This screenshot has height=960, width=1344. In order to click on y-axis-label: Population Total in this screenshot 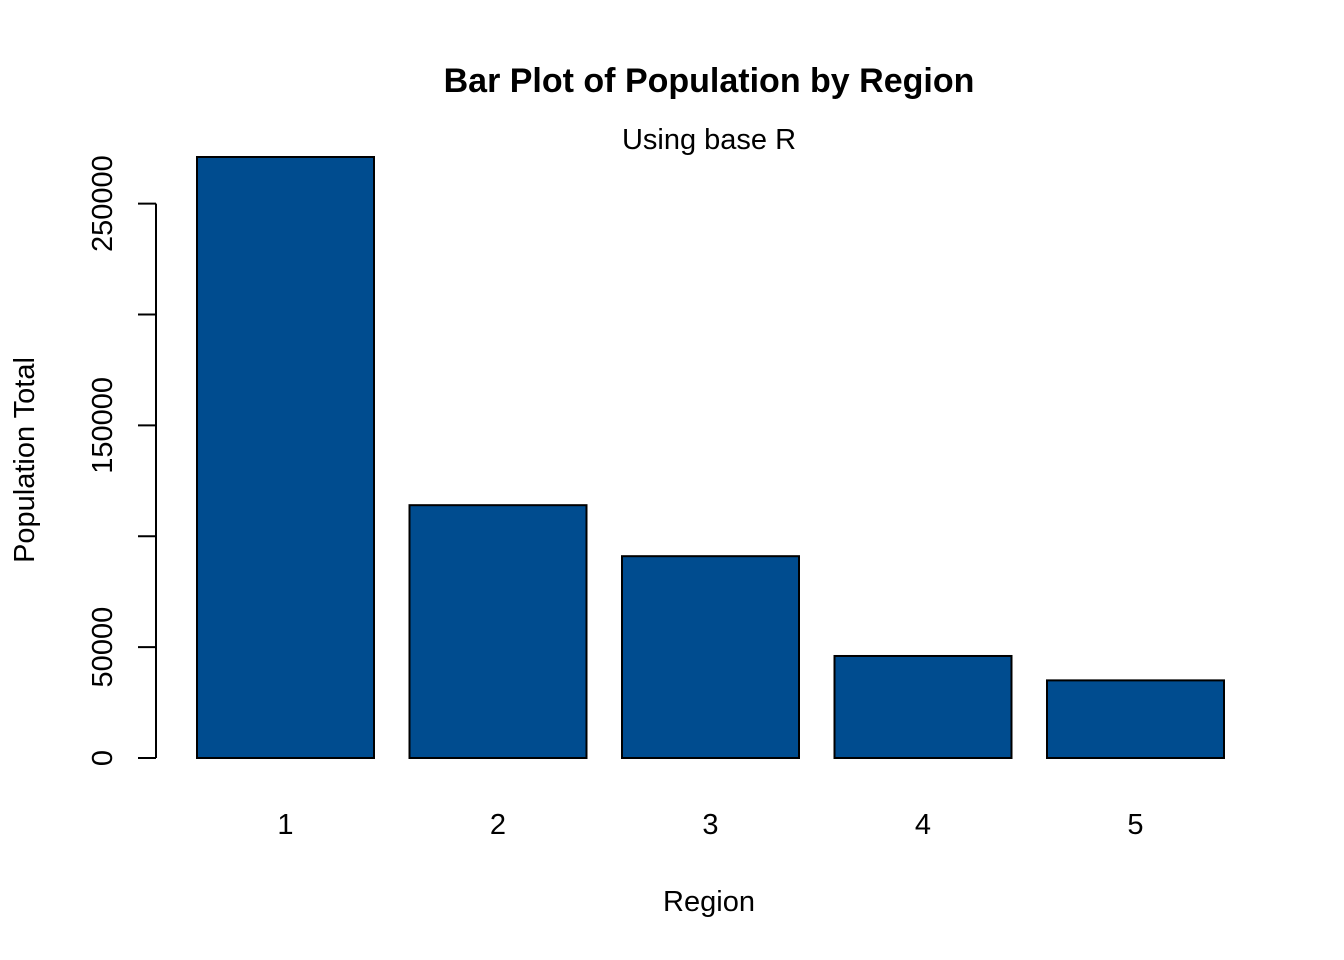, I will do `click(25, 460)`.